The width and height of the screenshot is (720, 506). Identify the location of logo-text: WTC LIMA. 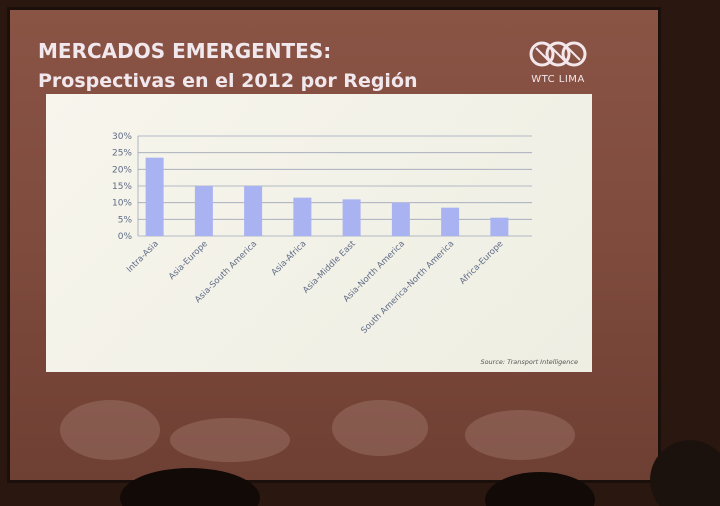
(558, 79).